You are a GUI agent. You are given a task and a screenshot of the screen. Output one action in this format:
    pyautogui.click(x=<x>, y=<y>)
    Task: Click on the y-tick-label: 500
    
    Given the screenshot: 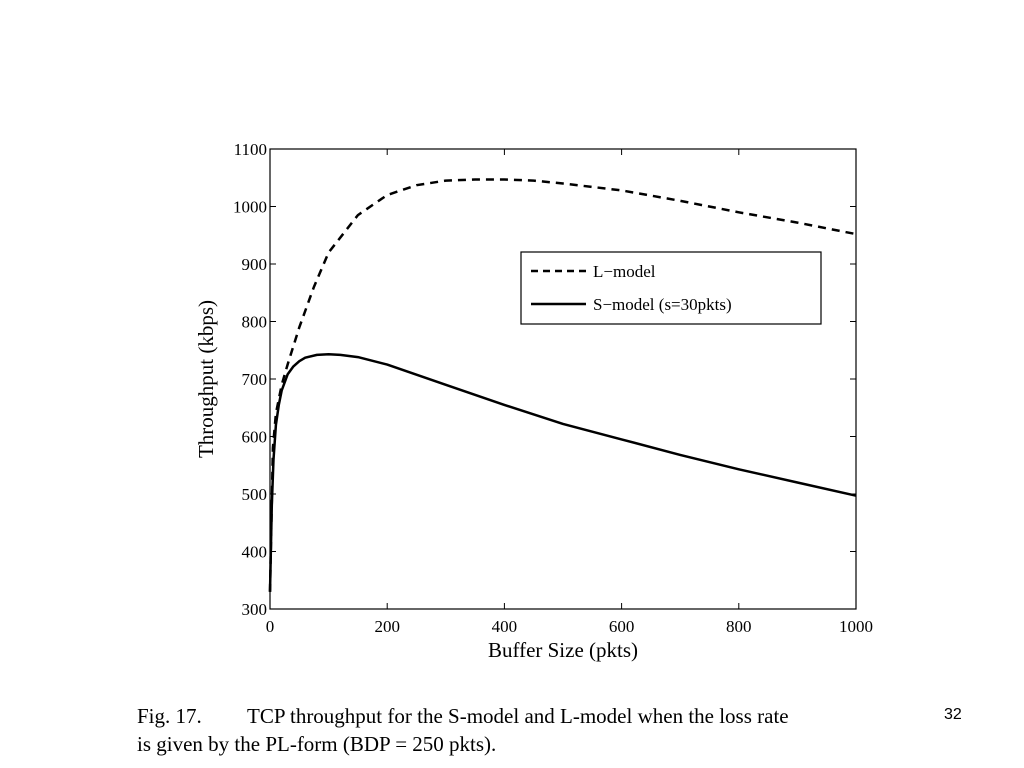 What is the action you would take?
    pyautogui.click(x=255, y=494)
    